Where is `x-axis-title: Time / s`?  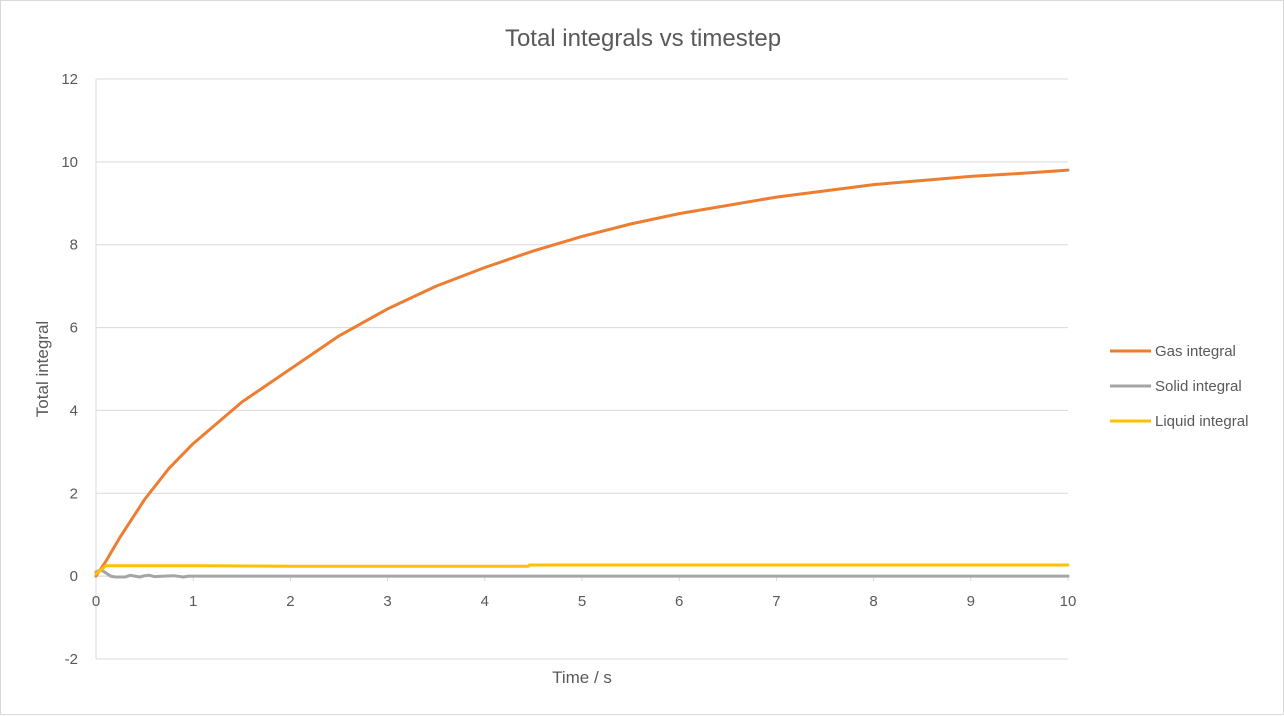
x-axis-title: Time / s is located at coordinates (582, 677).